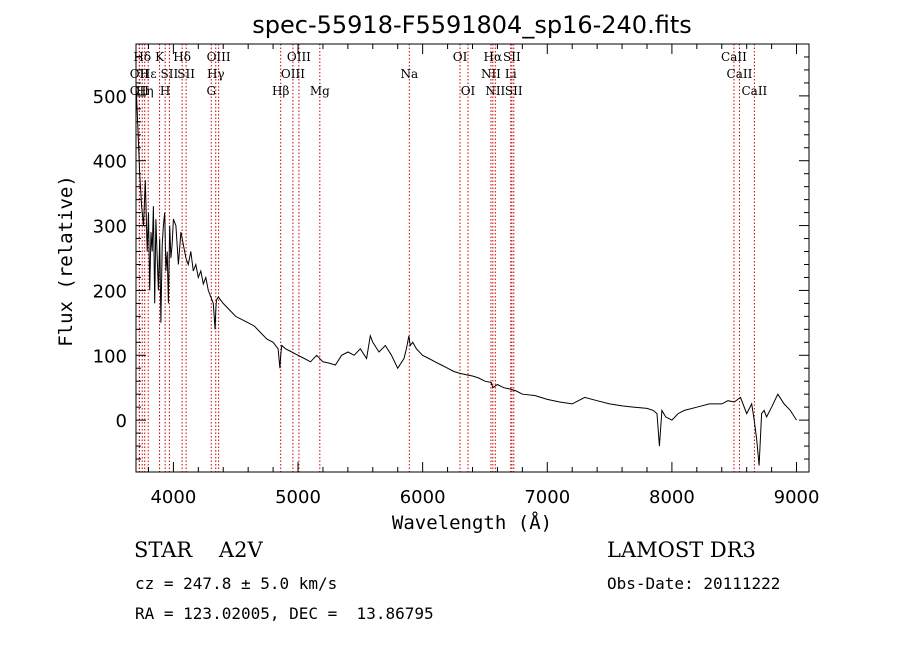 Image resolution: width=900 pixels, height=649 pixels. I want to click on line-label: K, so click(160, 57).